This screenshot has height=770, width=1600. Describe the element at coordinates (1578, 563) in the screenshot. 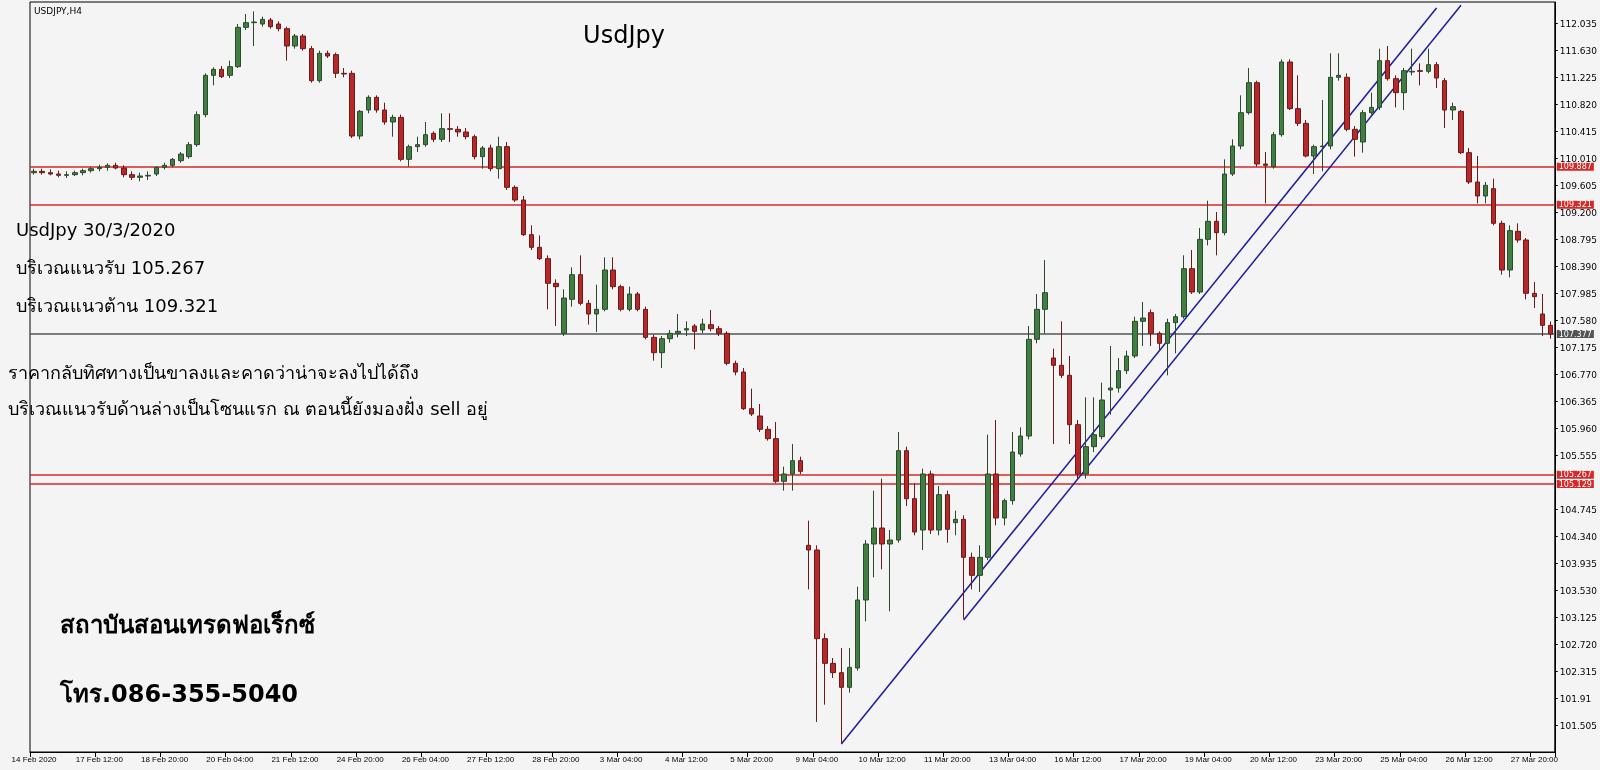

I see `y-tick-label: 103.935` at that location.